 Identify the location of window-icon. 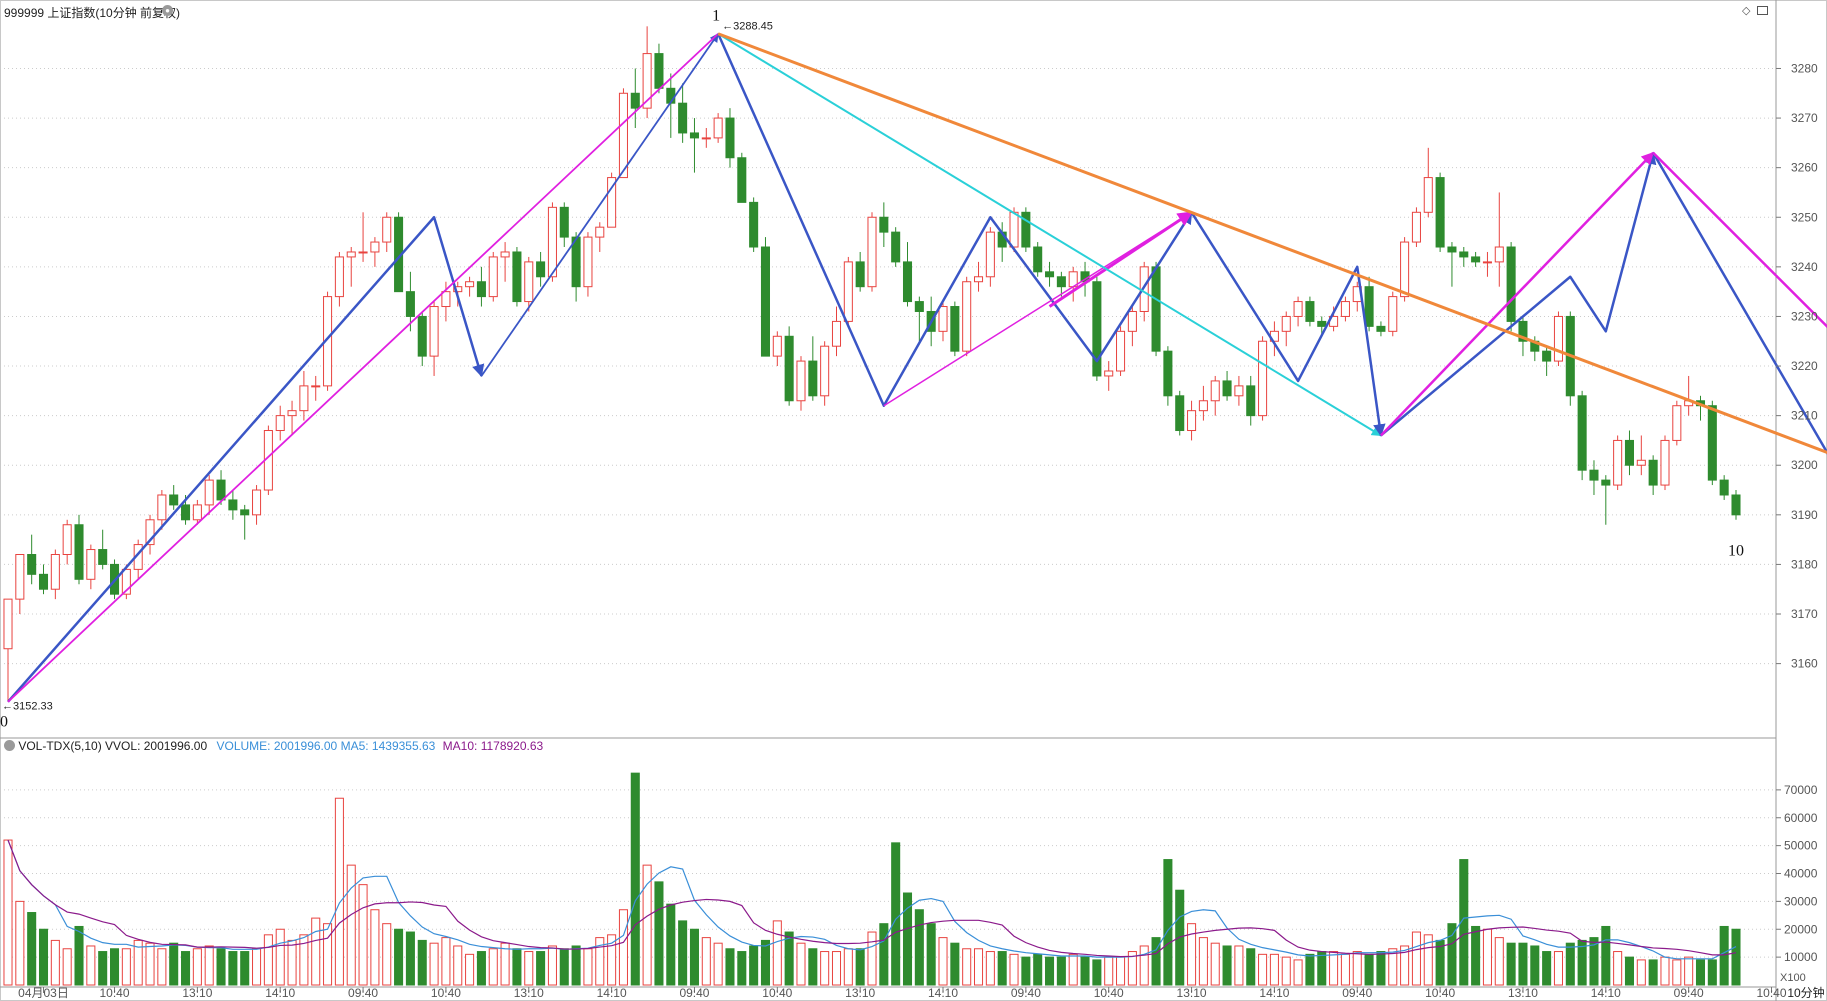
(1762, 10).